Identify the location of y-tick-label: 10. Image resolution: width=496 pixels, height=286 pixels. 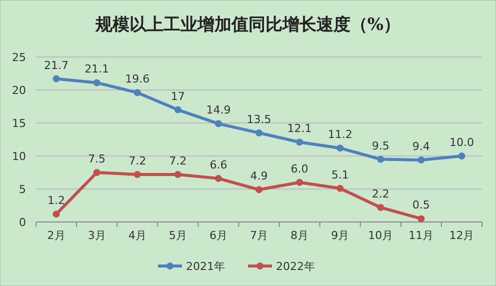
(19, 156).